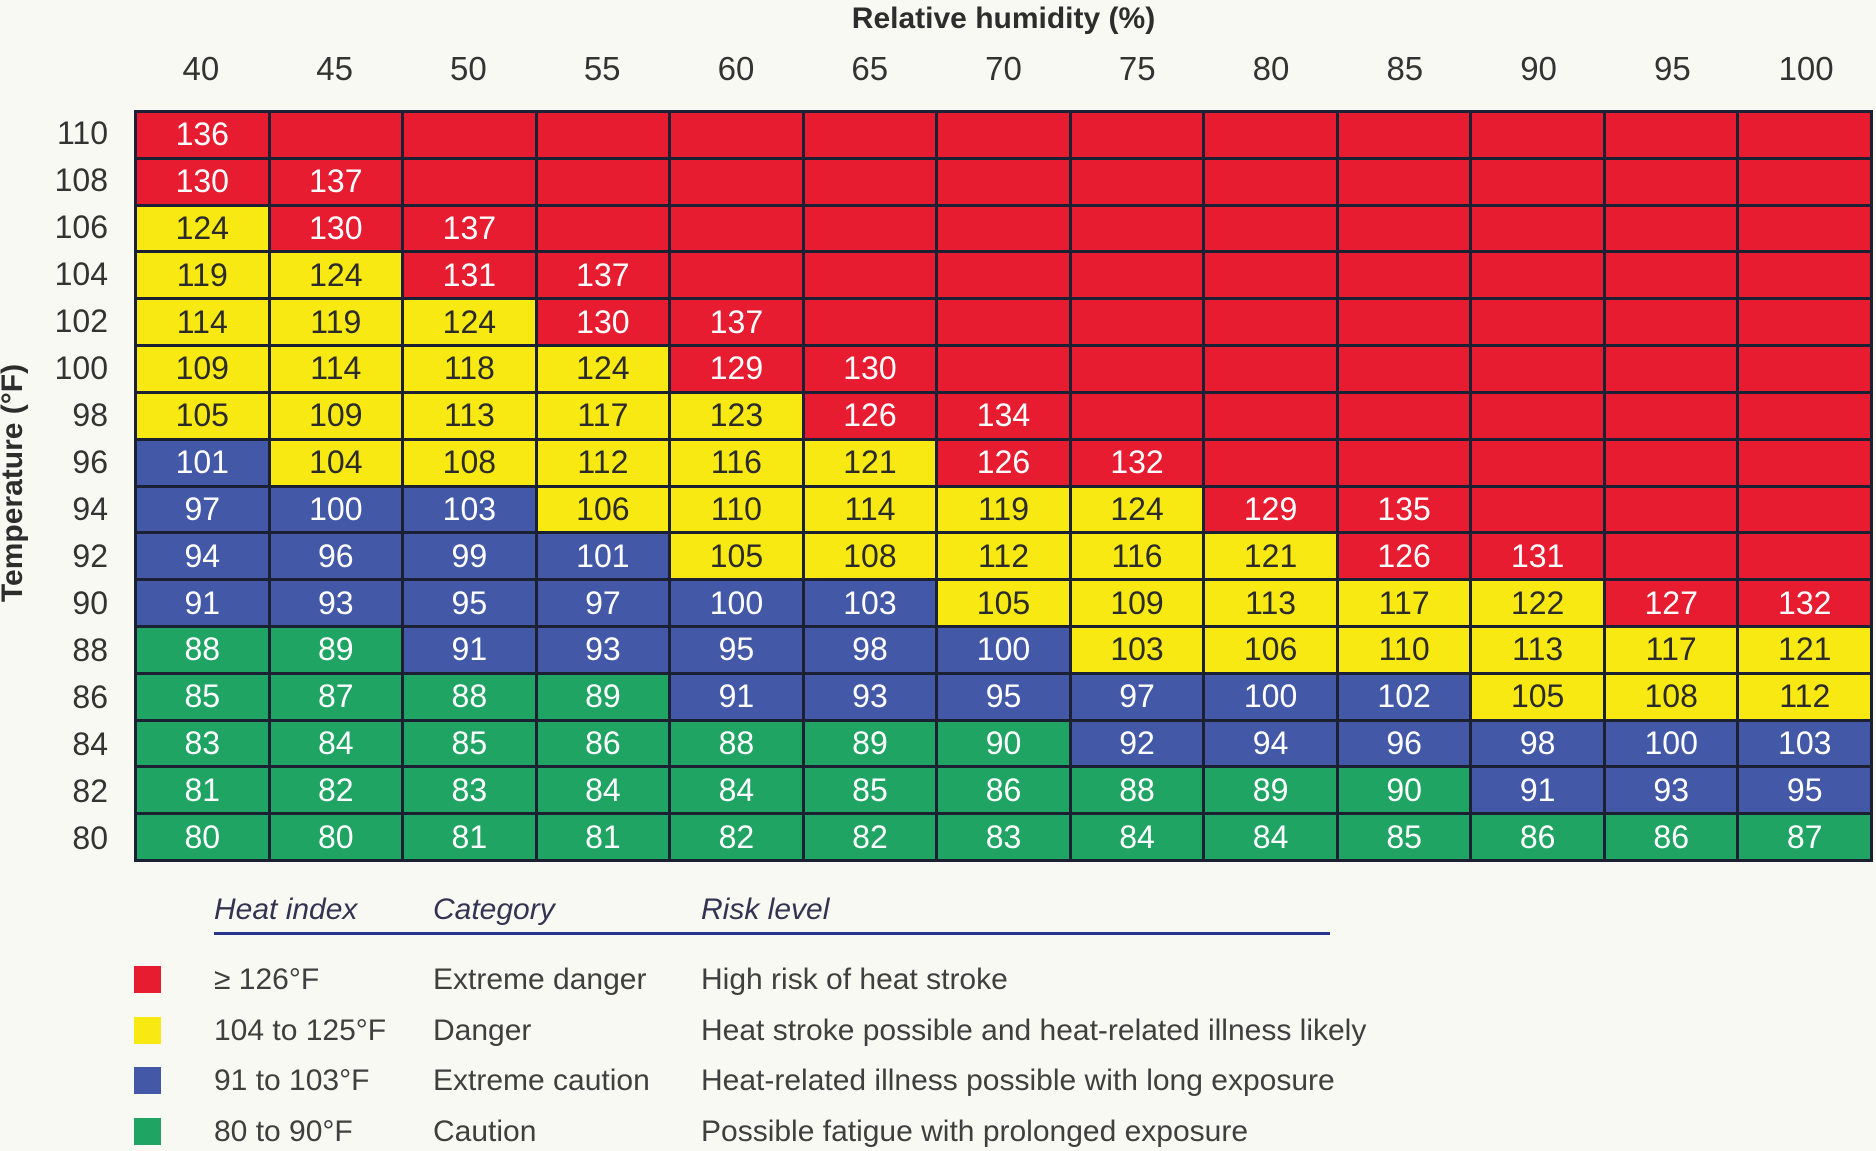 Image resolution: width=1876 pixels, height=1151 pixels. What do you see at coordinates (1538, 68) in the screenshot?
I see `humidity-tick: 90` at bounding box center [1538, 68].